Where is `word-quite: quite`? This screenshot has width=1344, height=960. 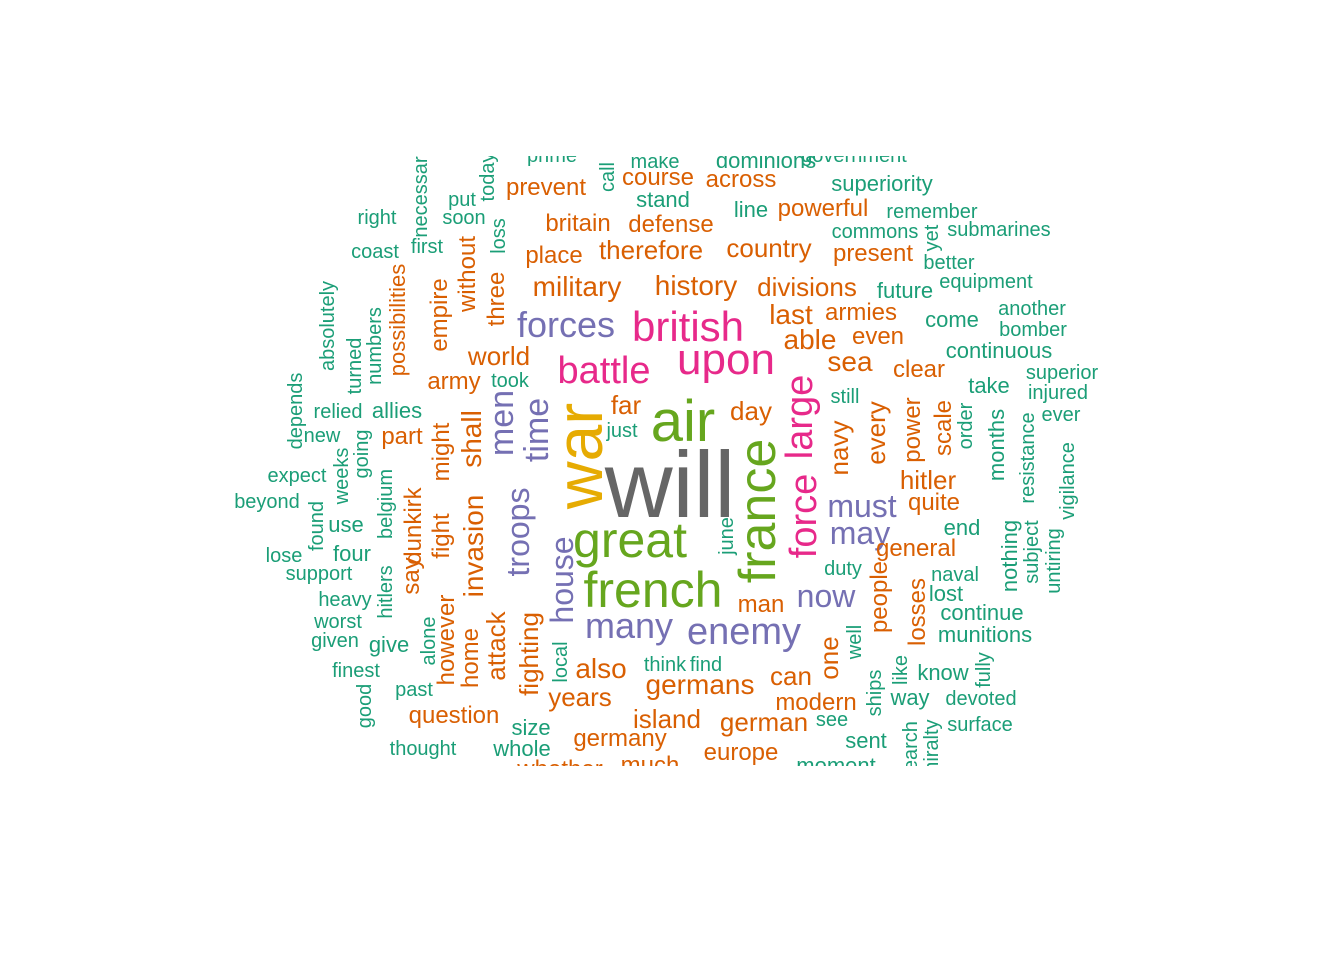 word-quite: quite is located at coordinates (934, 502).